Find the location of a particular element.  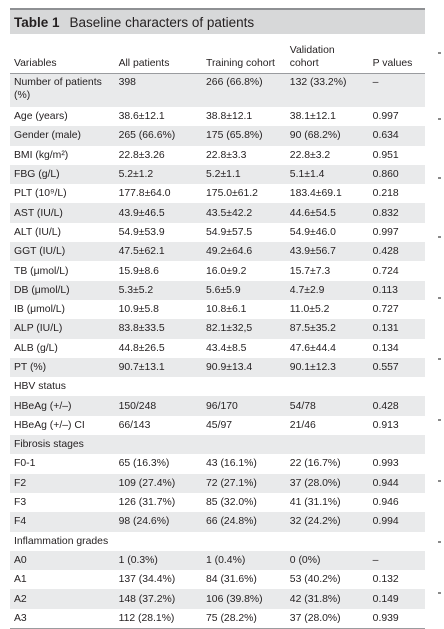

cell-training: 54.9±57.5 is located at coordinates (229, 232).